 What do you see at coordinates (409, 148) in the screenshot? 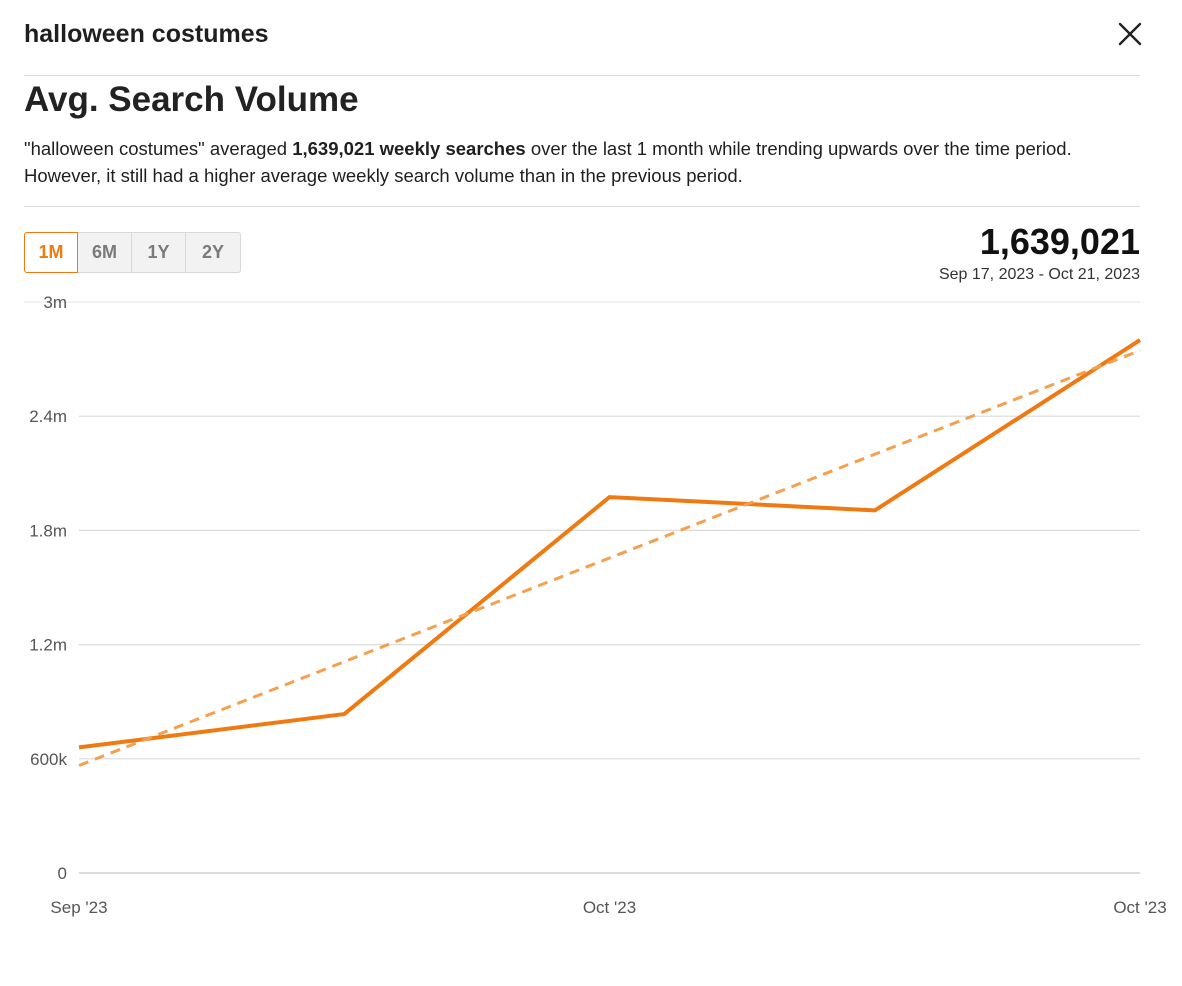
I see `summary-highlight: 1,639,021 weekly searches` at bounding box center [409, 148].